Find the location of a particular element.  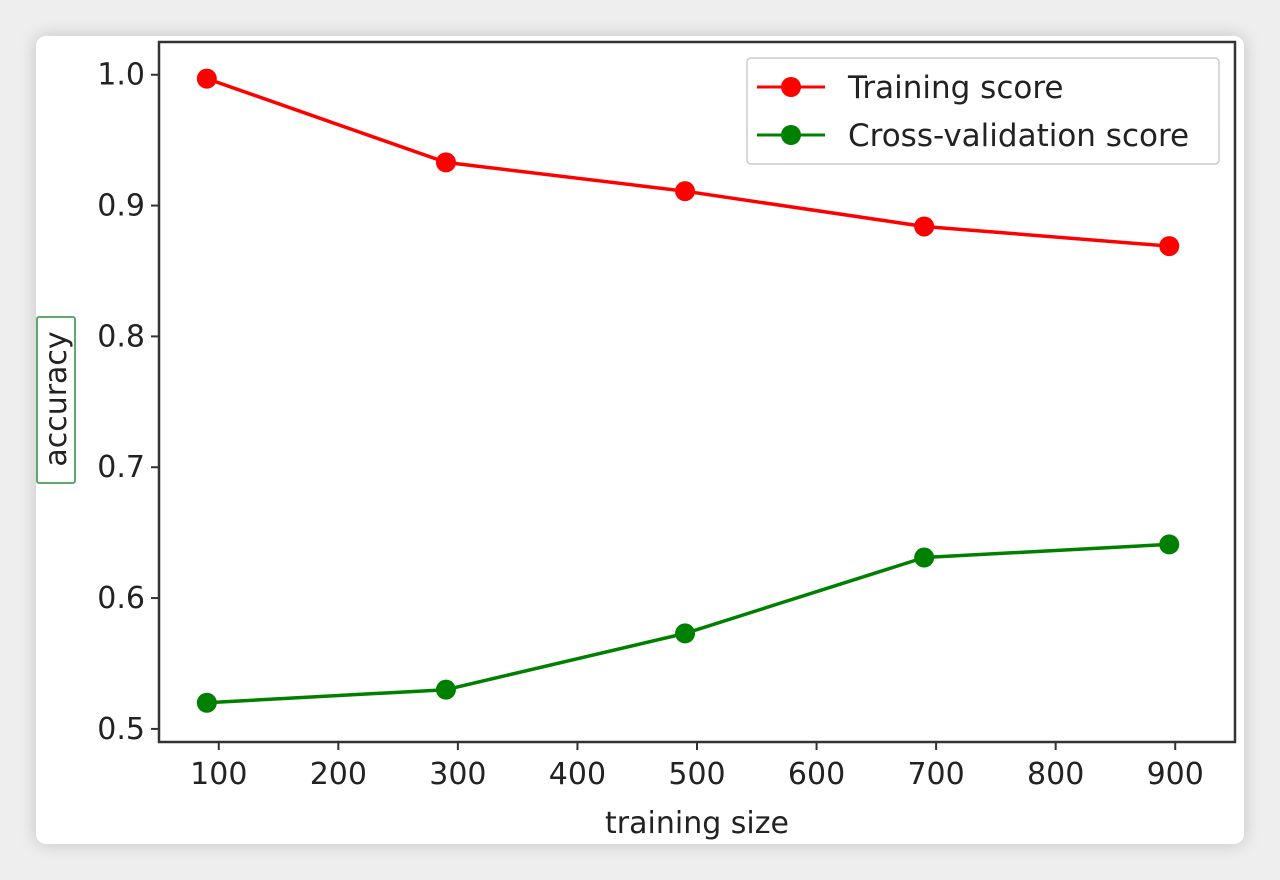

x-tick-label: 700 is located at coordinates (935, 774).